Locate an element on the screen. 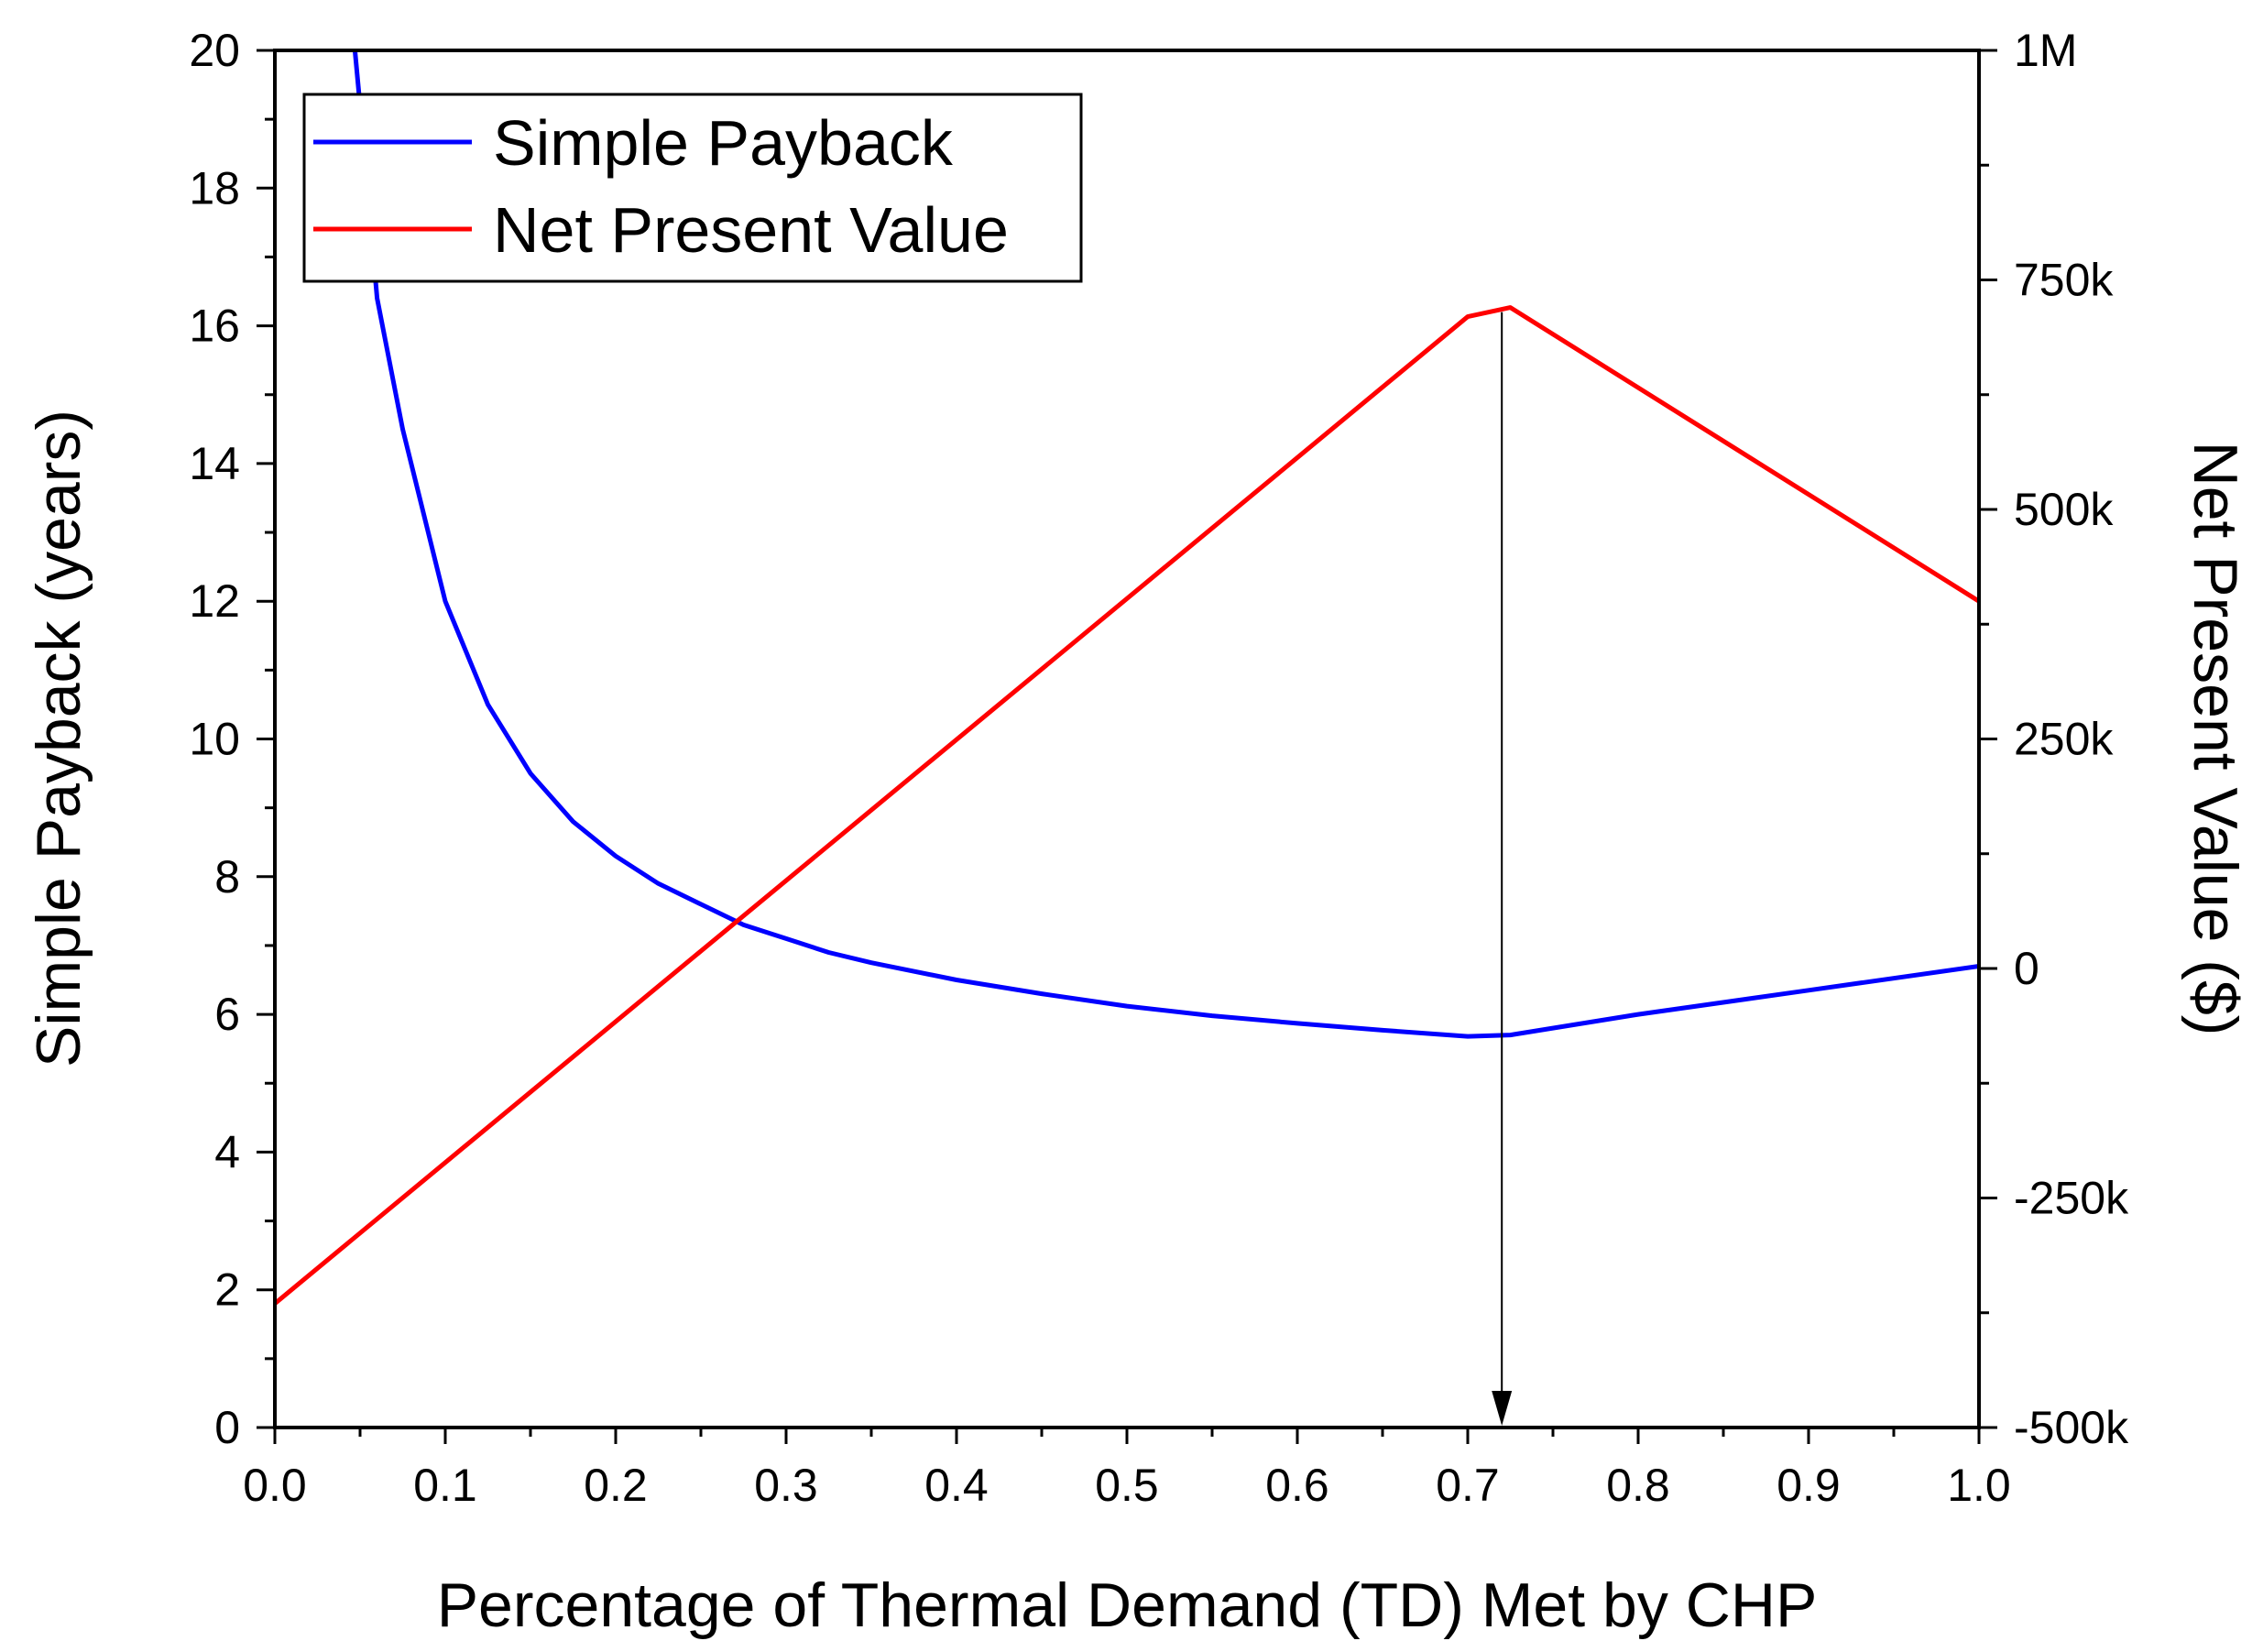 Image resolution: width=2263 pixels, height=1652 pixels. y-right-tick-label: 0 is located at coordinates (2026, 968).